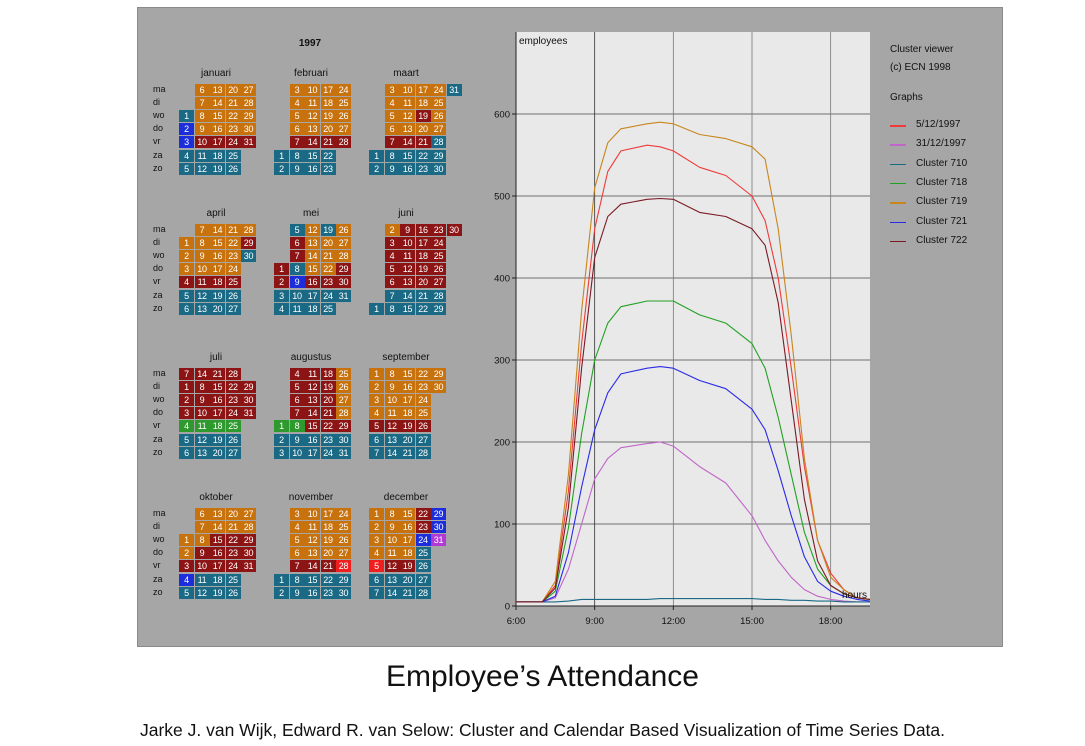 Image resolution: width=1085 pixels, height=746 pixels. Describe the element at coordinates (217, 282) in the screenshot. I see `day-cell-april-18: 18` at that location.